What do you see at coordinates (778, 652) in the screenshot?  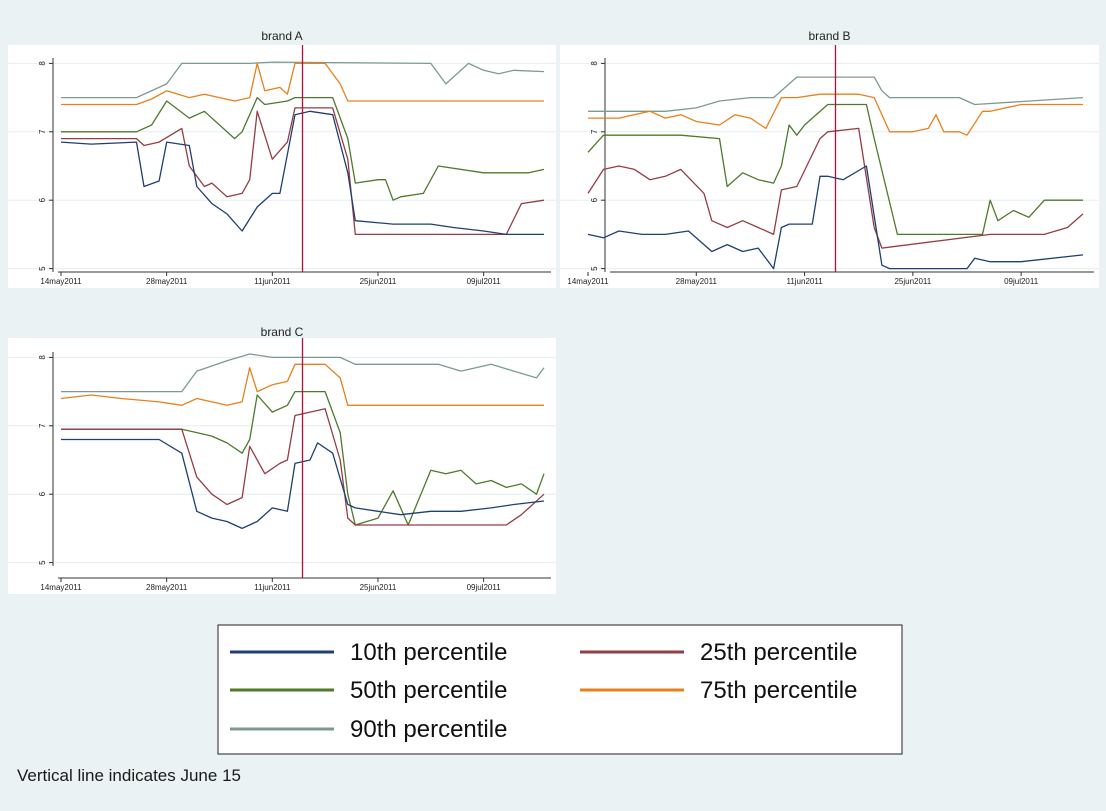 I see `legend-label: 25th percentile` at bounding box center [778, 652].